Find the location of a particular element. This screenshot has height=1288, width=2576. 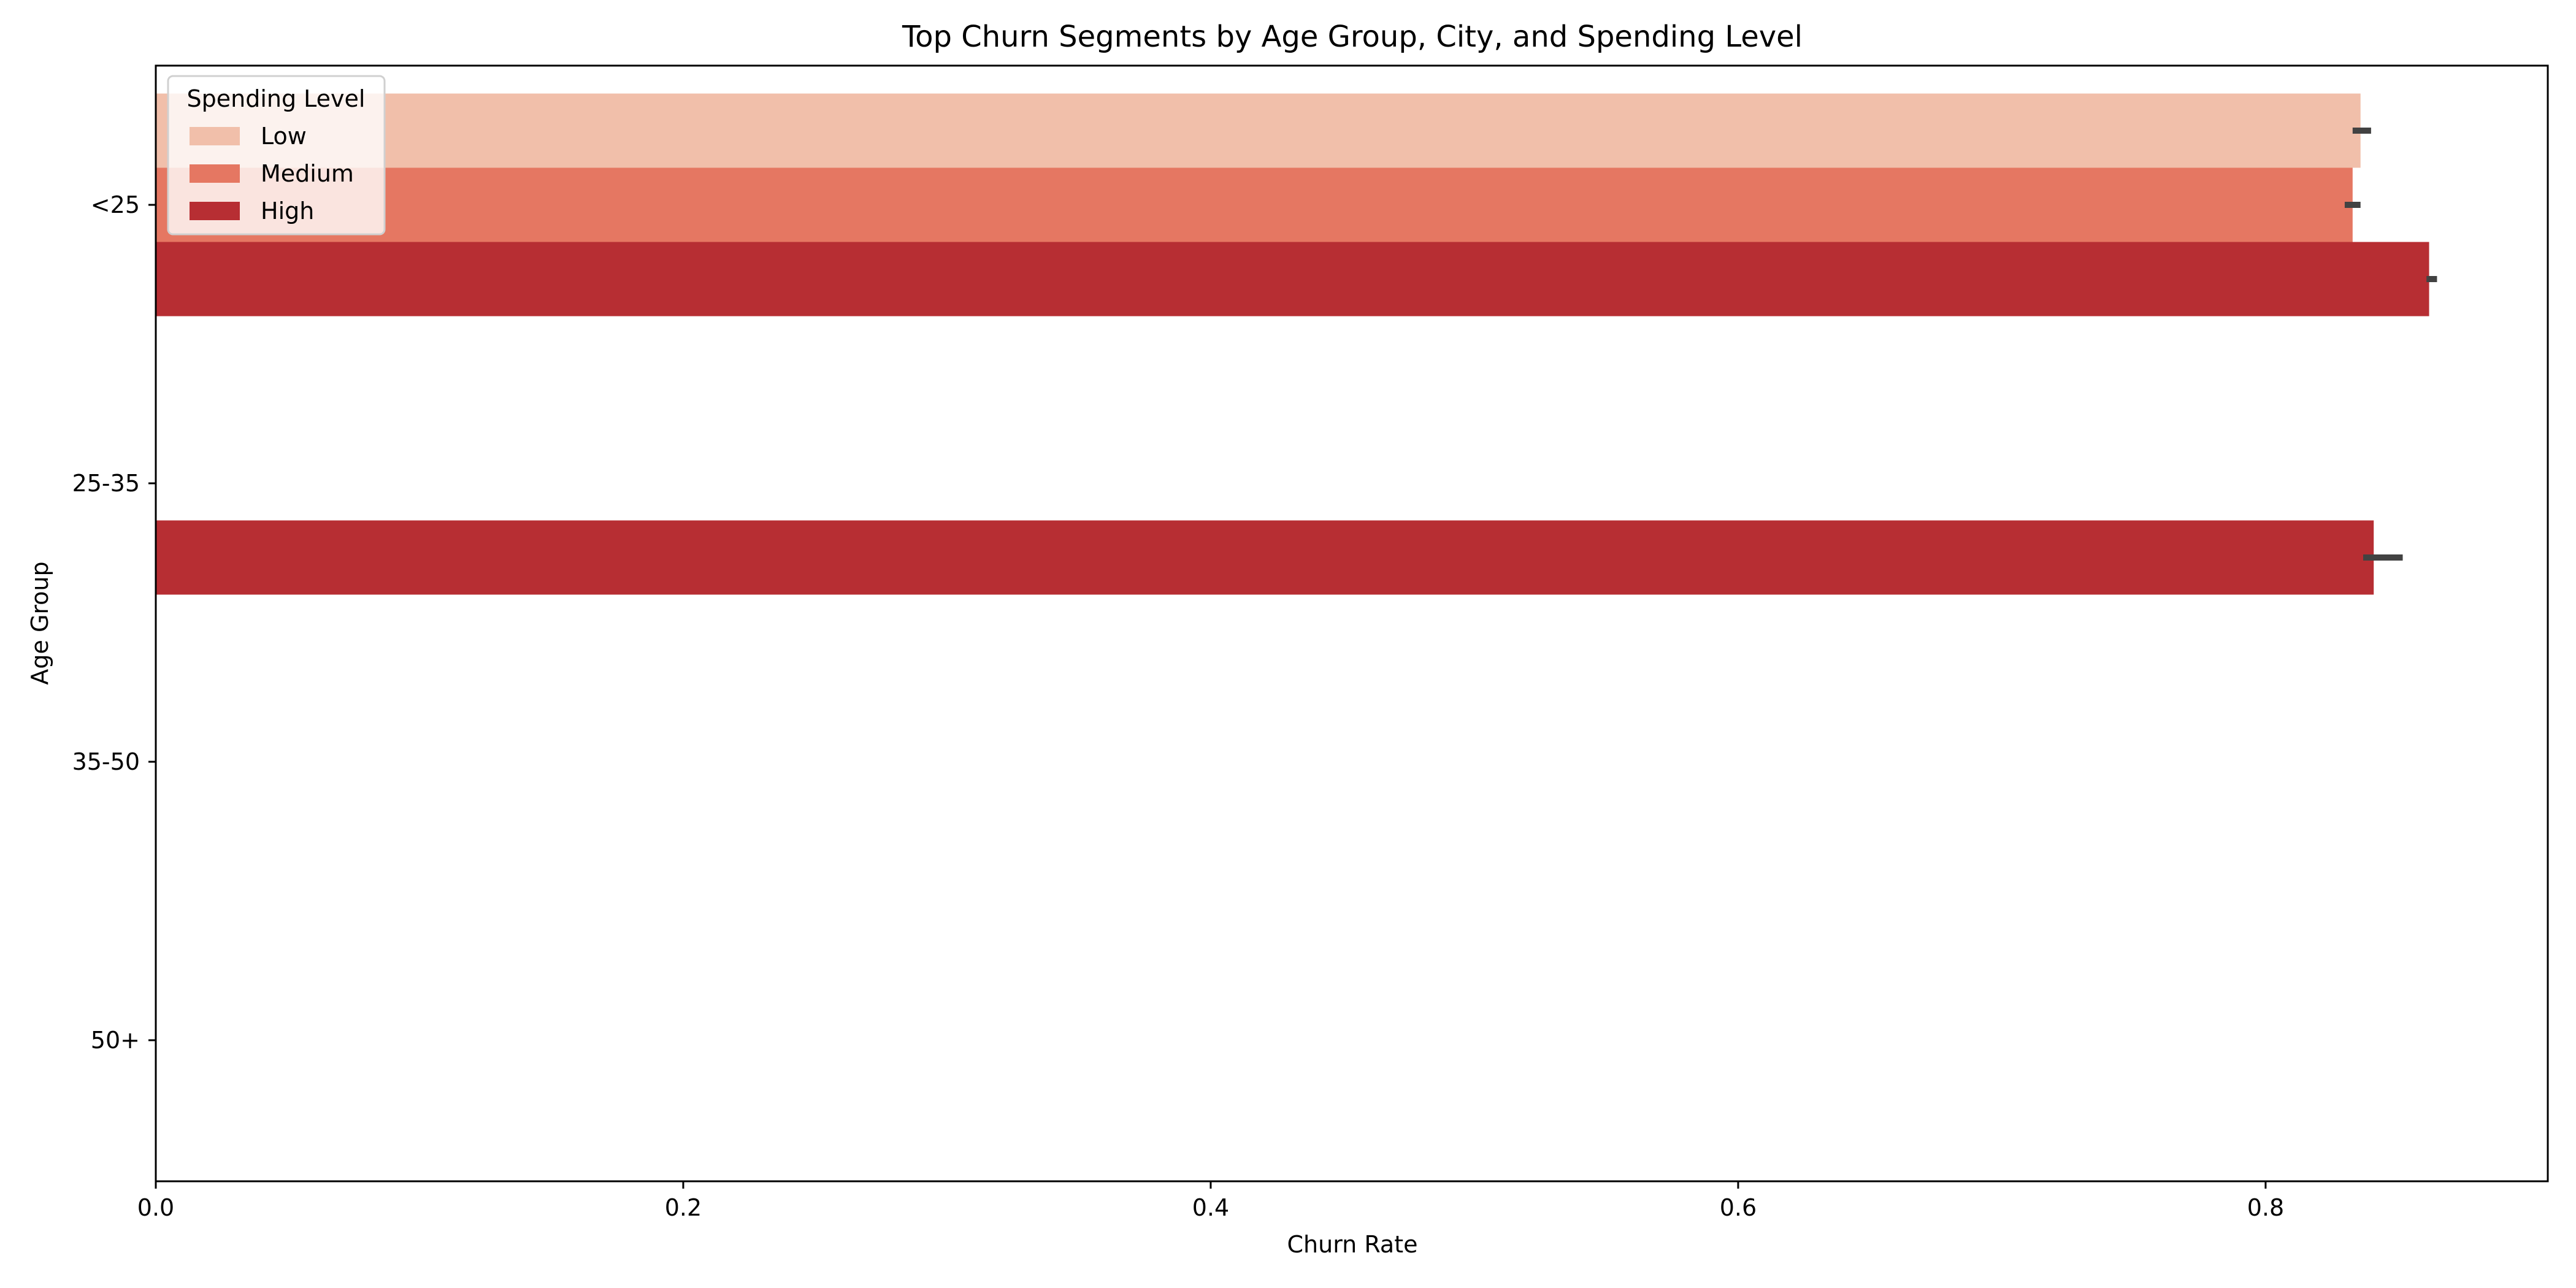

x-tick-label: 0.2 is located at coordinates (683, 1207).